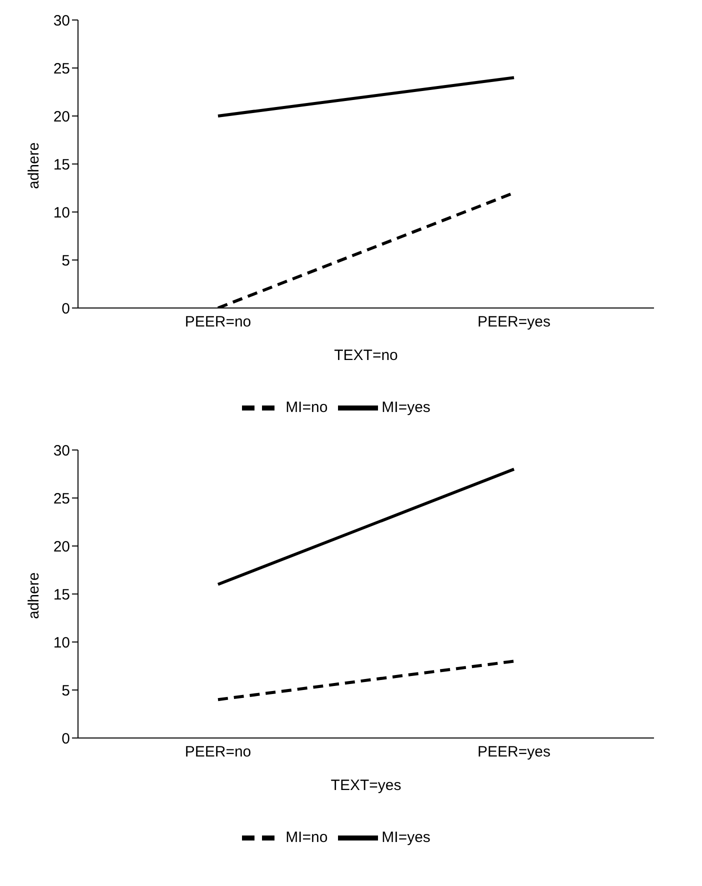 The width and height of the screenshot is (702, 886). Describe the element at coordinates (366, 355) in the screenshot. I see `x-axis-title: TEXT=no` at that location.